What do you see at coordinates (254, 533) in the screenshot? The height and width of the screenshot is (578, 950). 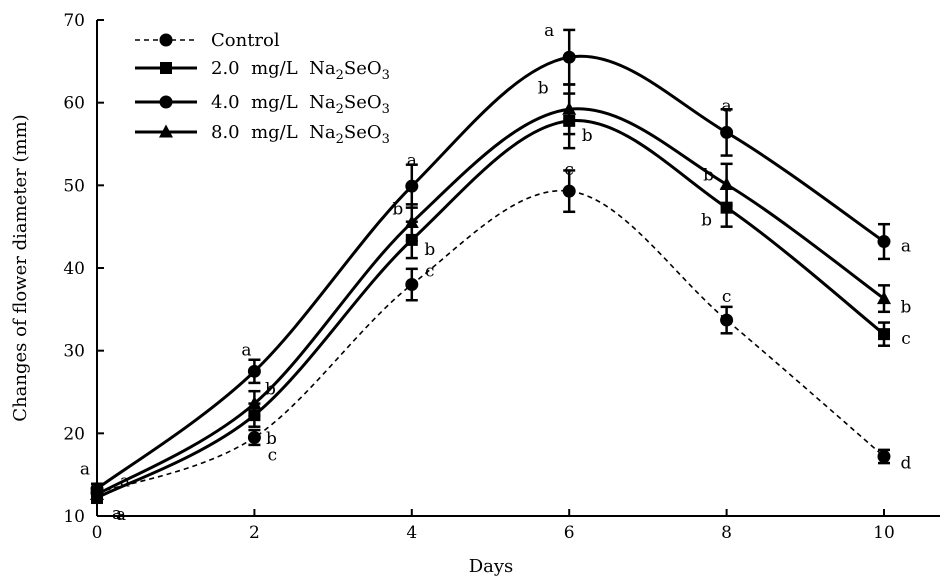 I see `x-tick-label: 2` at bounding box center [254, 533].